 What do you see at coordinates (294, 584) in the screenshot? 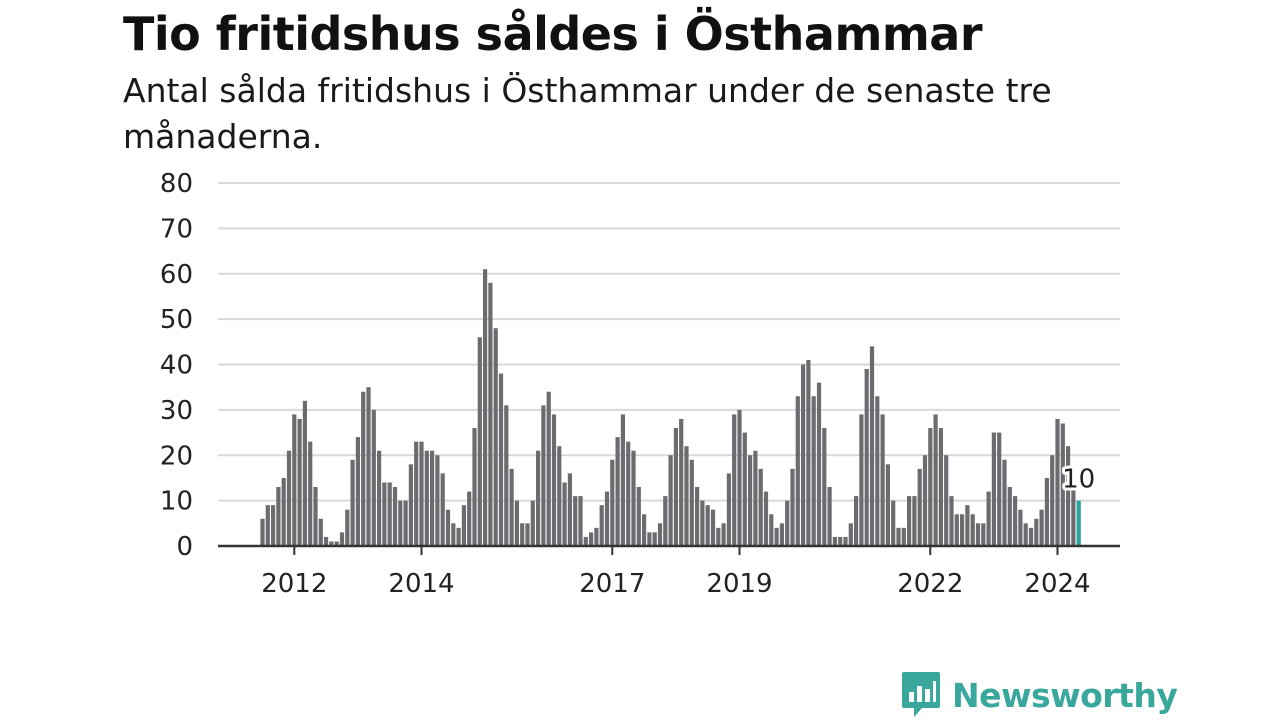
I see `x-tick-label: 2012` at bounding box center [294, 584].